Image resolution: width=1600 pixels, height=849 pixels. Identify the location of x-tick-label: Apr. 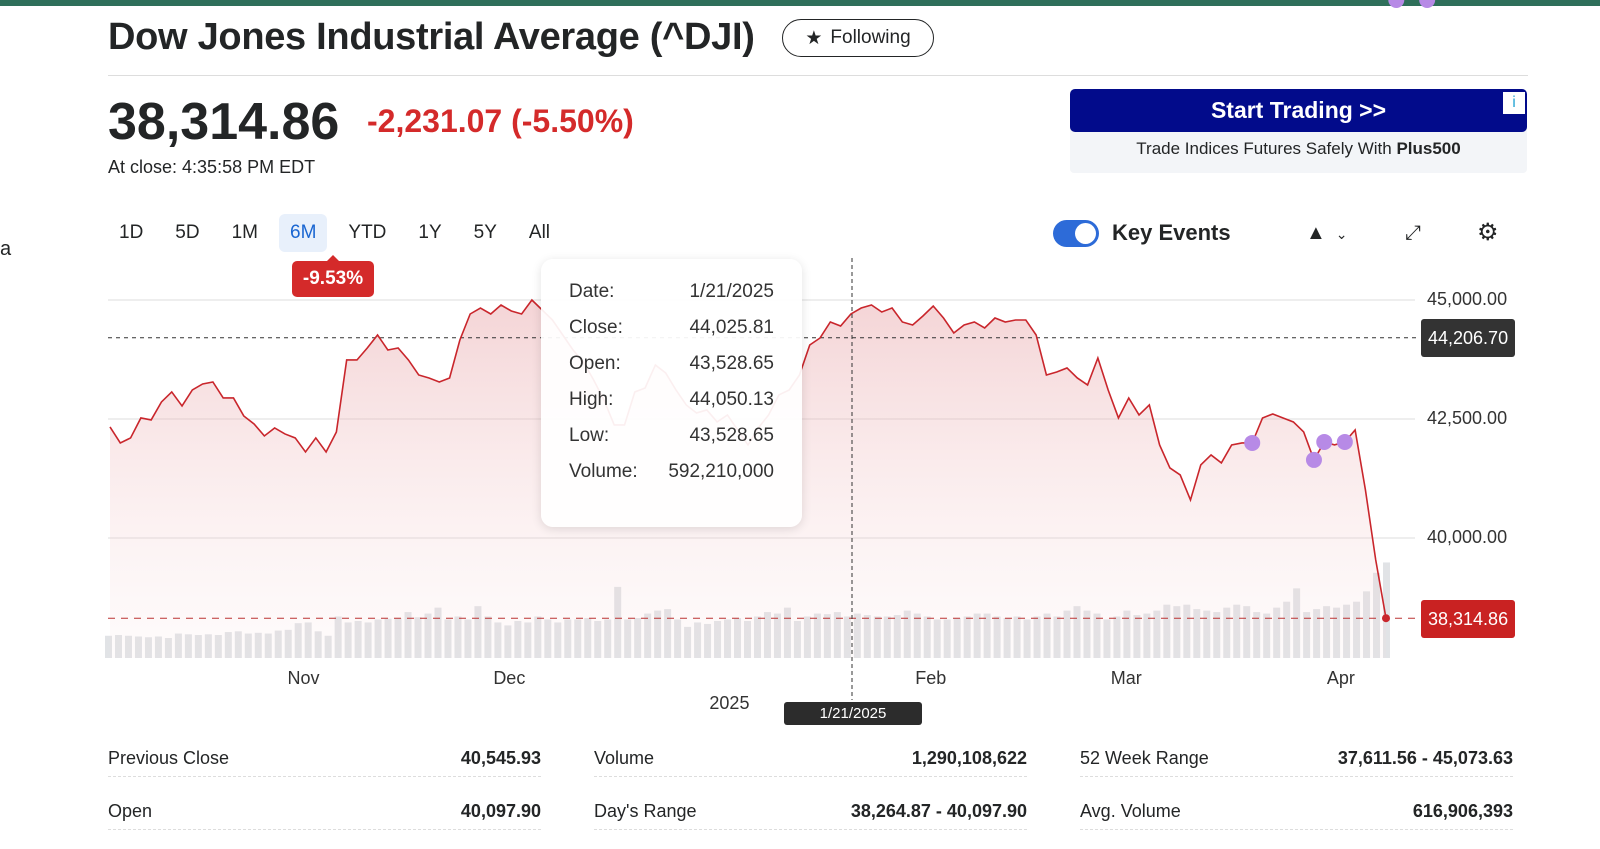
(1340, 678).